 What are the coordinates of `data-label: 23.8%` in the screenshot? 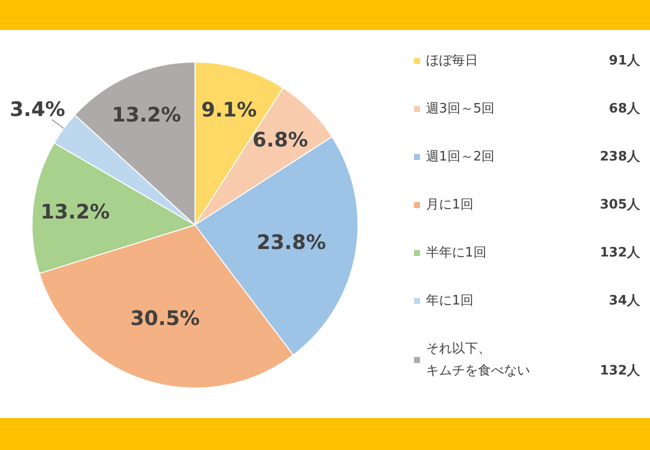 It's located at (291, 242).